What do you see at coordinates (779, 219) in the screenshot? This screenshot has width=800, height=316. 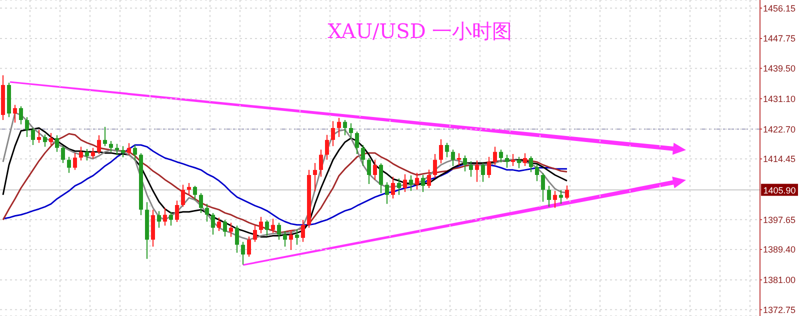 I see `y-tick-label: 1397.65` at bounding box center [779, 219].